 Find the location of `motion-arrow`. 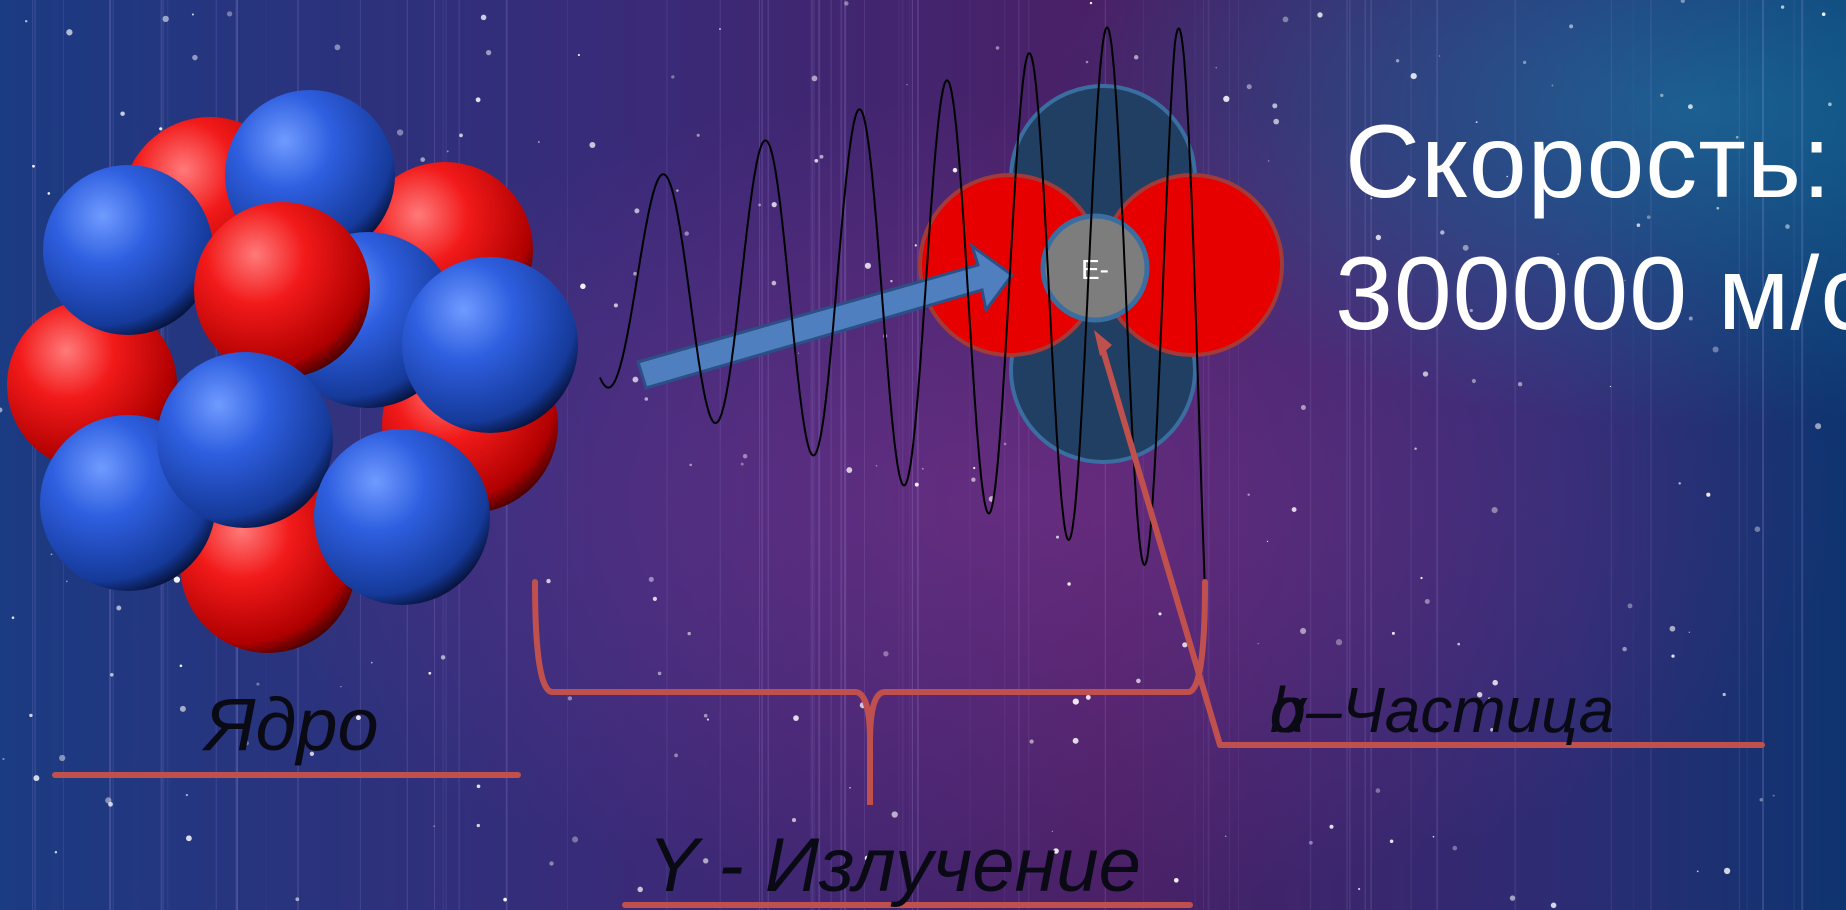

motion-arrow is located at coordinates (825, 316).